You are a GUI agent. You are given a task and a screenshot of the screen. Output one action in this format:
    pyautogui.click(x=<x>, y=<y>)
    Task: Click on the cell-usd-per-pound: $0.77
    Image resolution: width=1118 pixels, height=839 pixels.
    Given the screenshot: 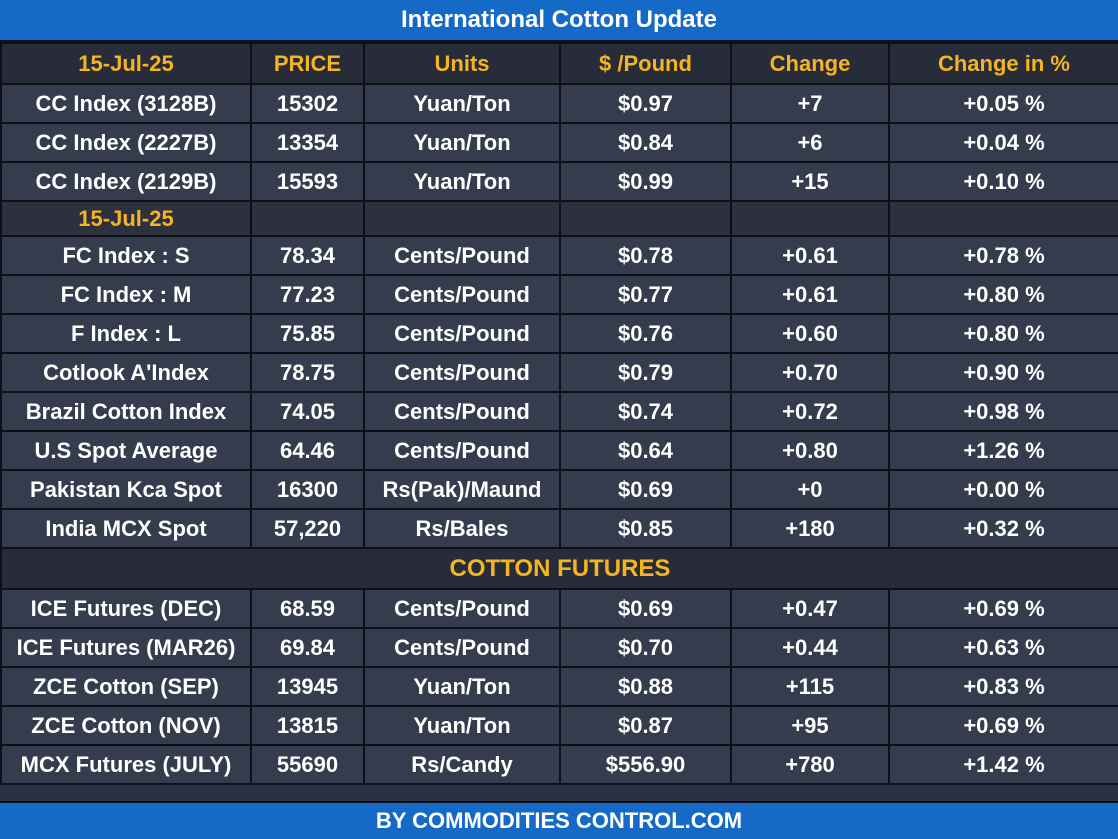 What is the action you would take?
    pyautogui.click(x=645, y=294)
    